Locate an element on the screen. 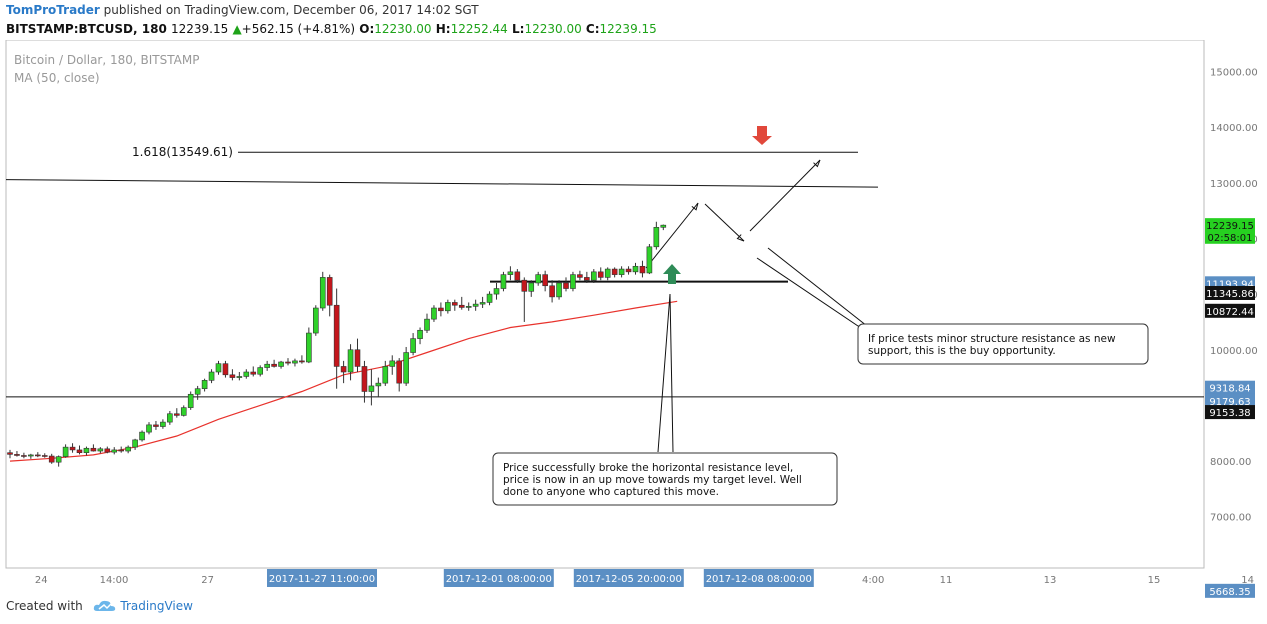  y-tick-label: 14000.00 is located at coordinates (1234, 128).